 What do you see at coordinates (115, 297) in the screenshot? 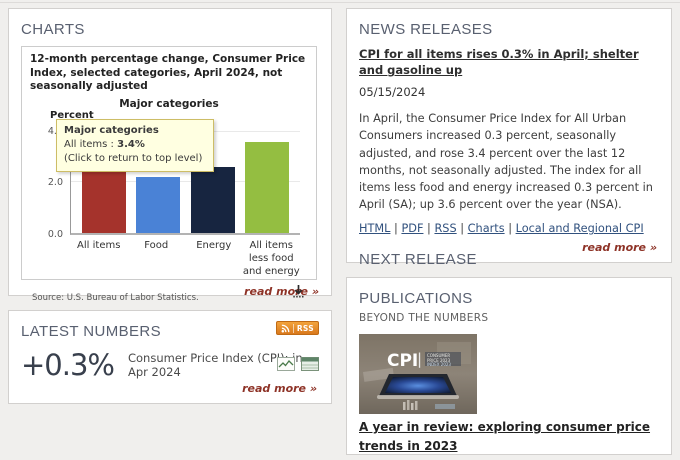
I see `chart-source: Source: U.S. Bureau of Labor Statistics.` at bounding box center [115, 297].